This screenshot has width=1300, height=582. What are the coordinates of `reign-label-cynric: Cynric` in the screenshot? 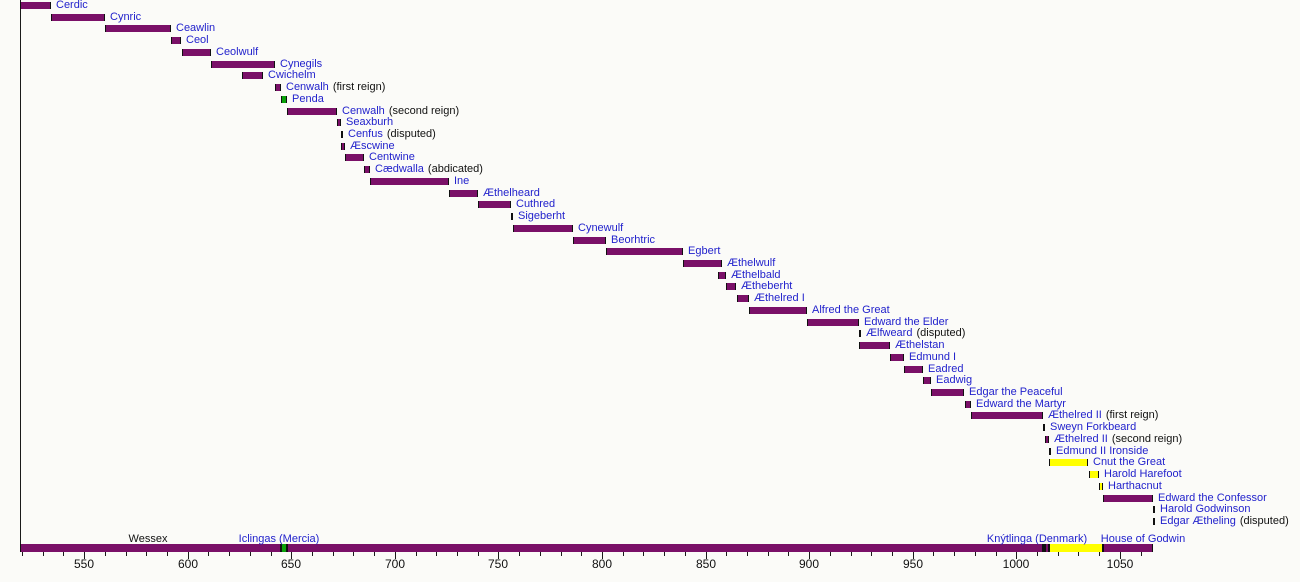 It's located at (125, 17).